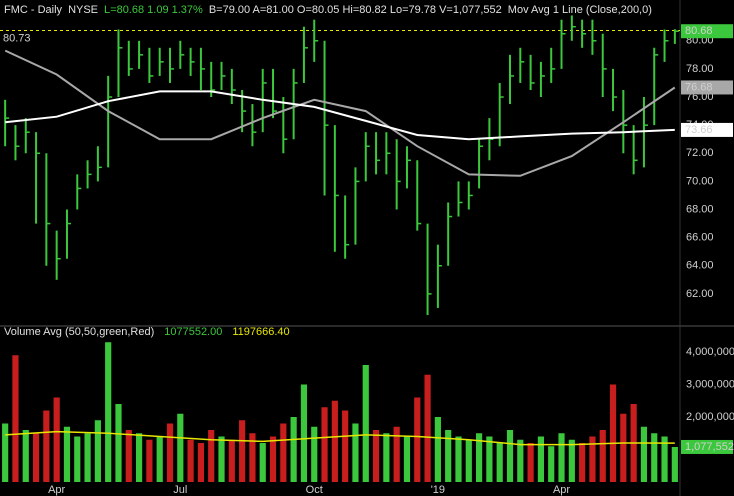  I want to click on x-tick-label: Jul, so click(180, 490).